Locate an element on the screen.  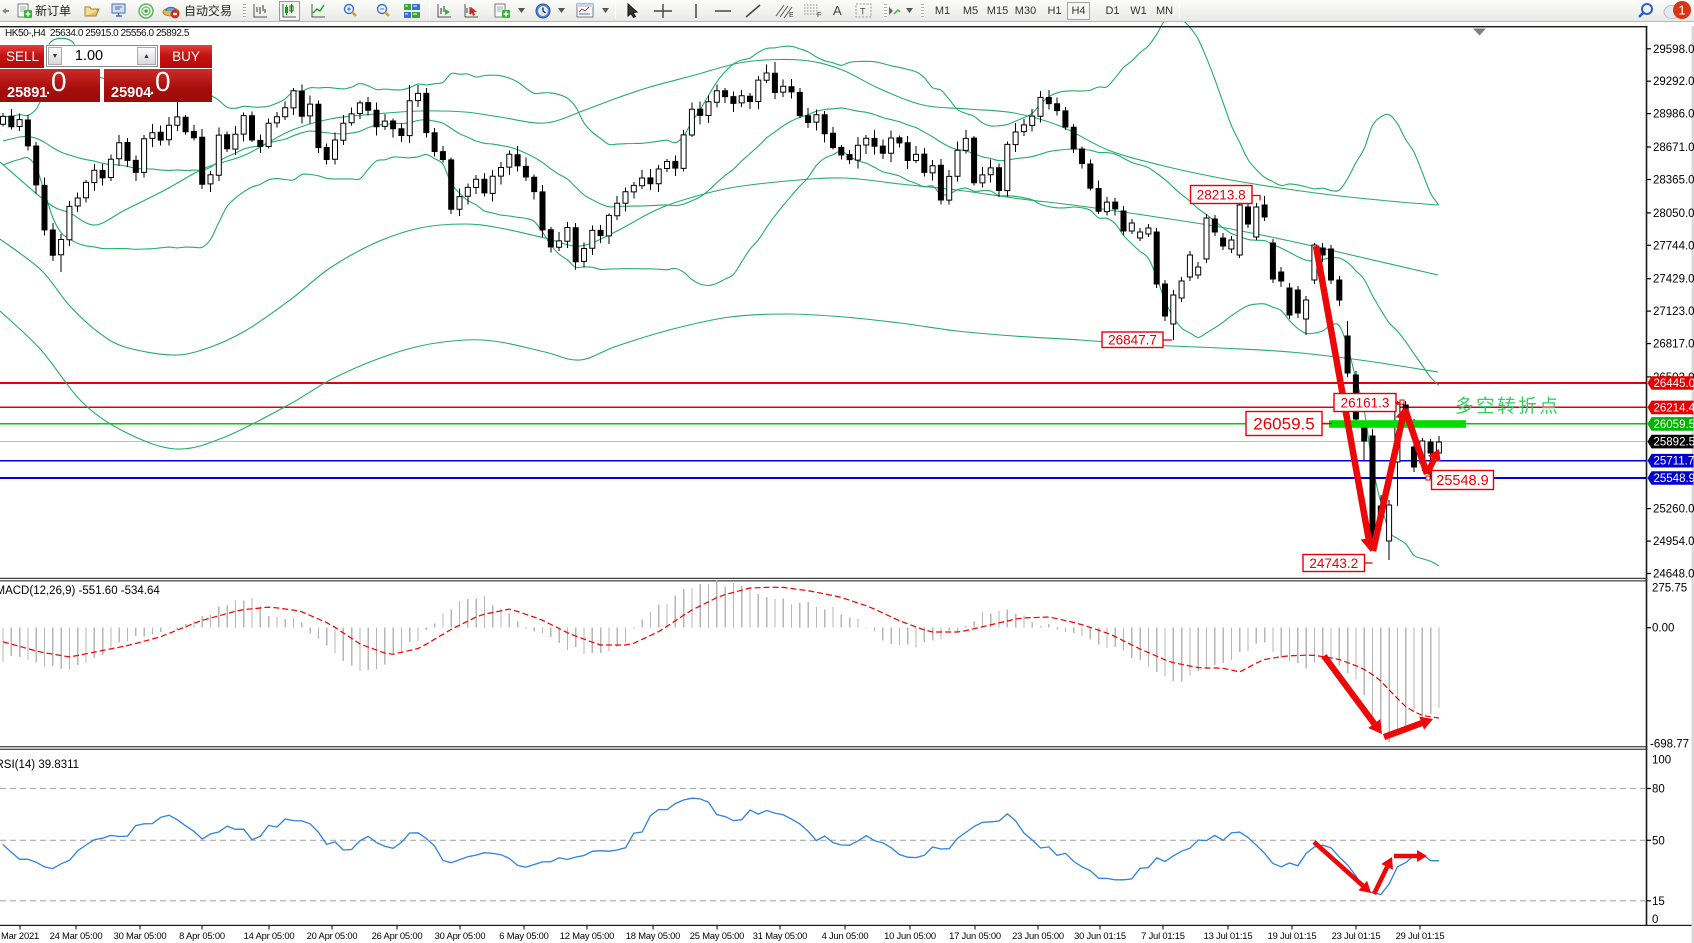
svg-text: 25711.7 is located at coordinates (1674, 462).